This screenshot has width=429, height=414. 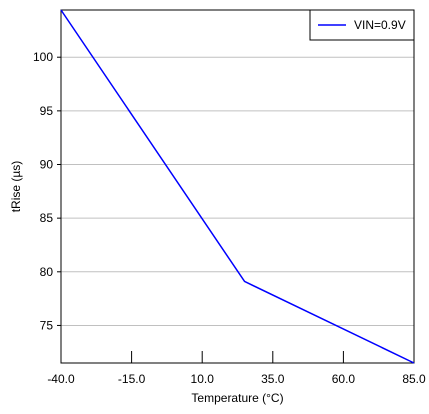 I want to click on y-axis-title: tRise (µs), so click(x=16, y=187).